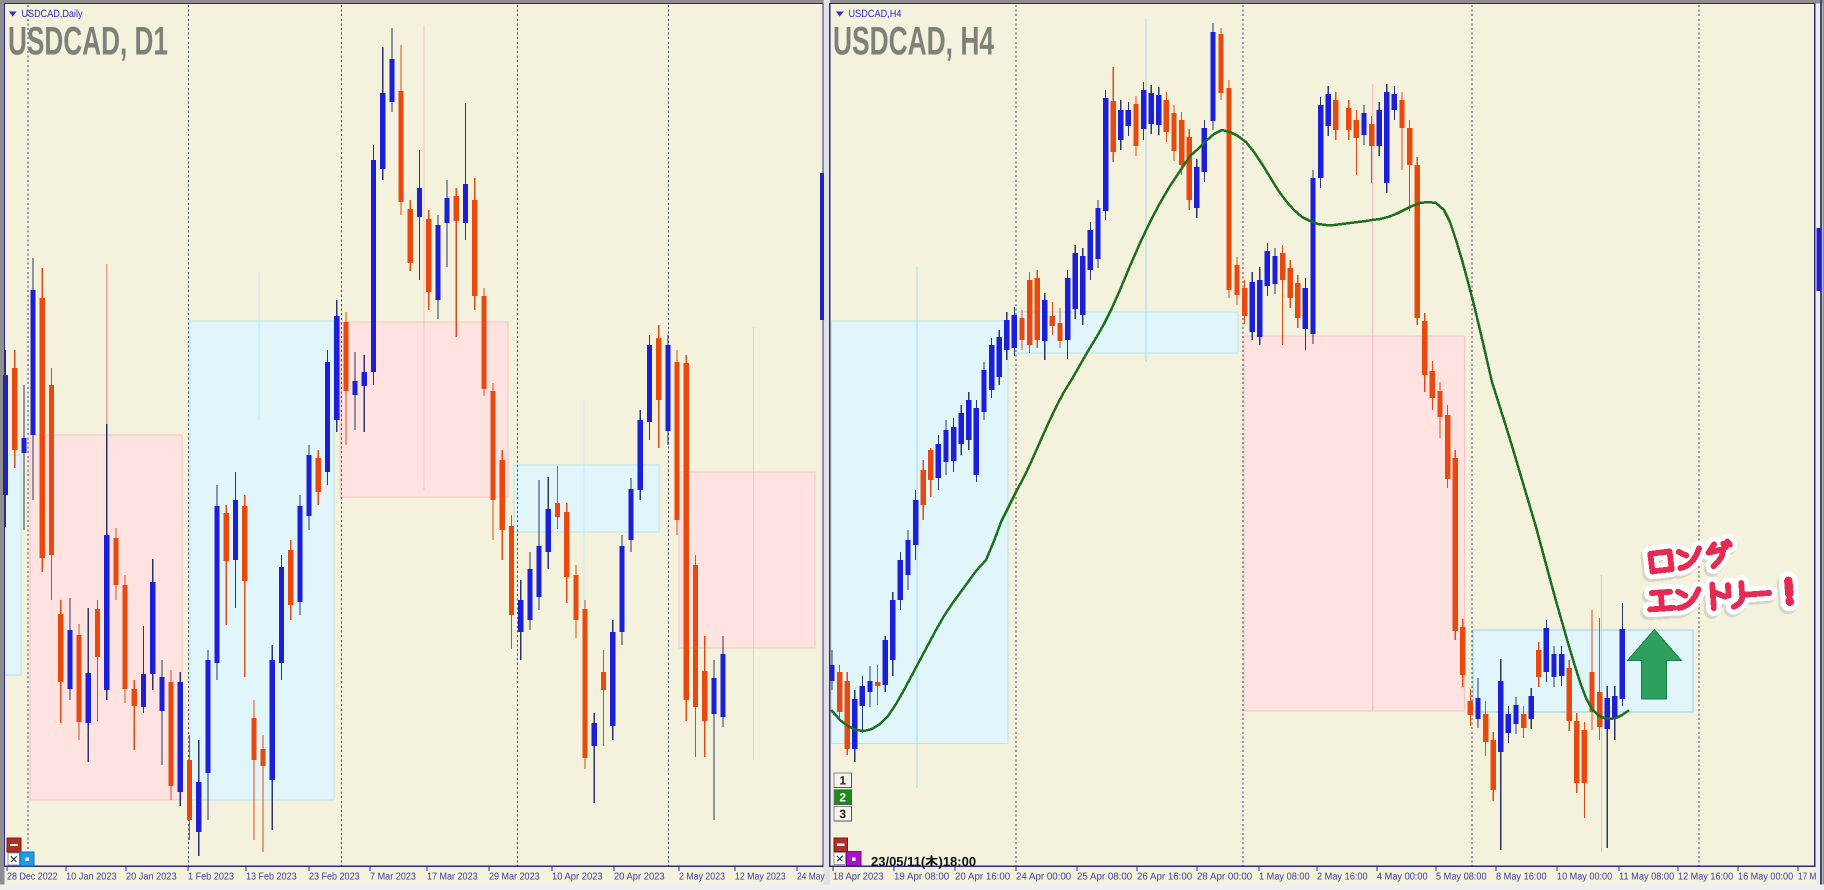 The width and height of the screenshot is (1824, 890). Describe the element at coordinates (53, 14) in the screenshot. I see `svg-text: USDCAD,Daily` at that location.